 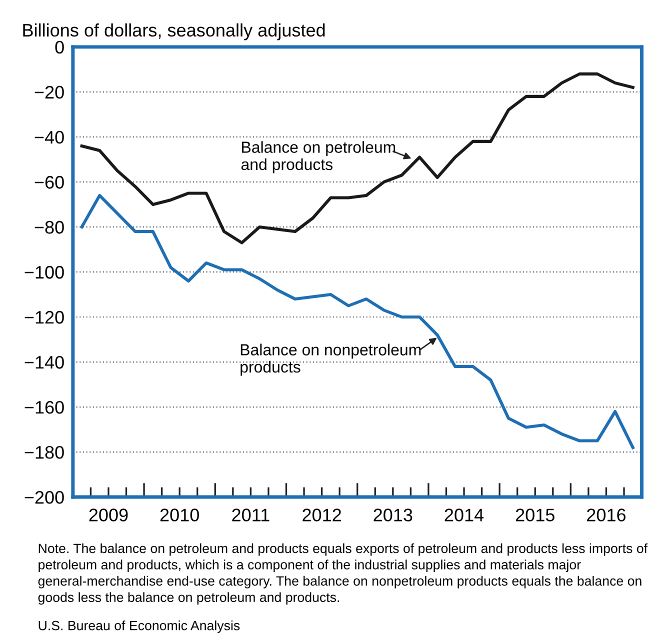 What do you see at coordinates (179, 515) in the screenshot?
I see `x-tick-label: 2010` at bounding box center [179, 515].